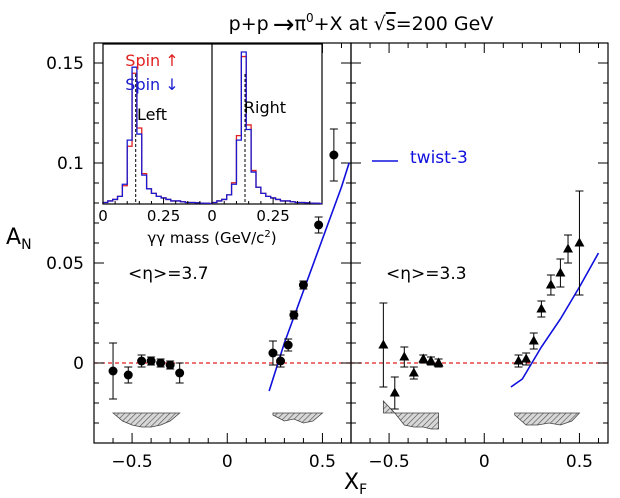  What do you see at coordinates (484, 462) in the screenshot?
I see `r-x-tick-label: 0` at bounding box center [484, 462].